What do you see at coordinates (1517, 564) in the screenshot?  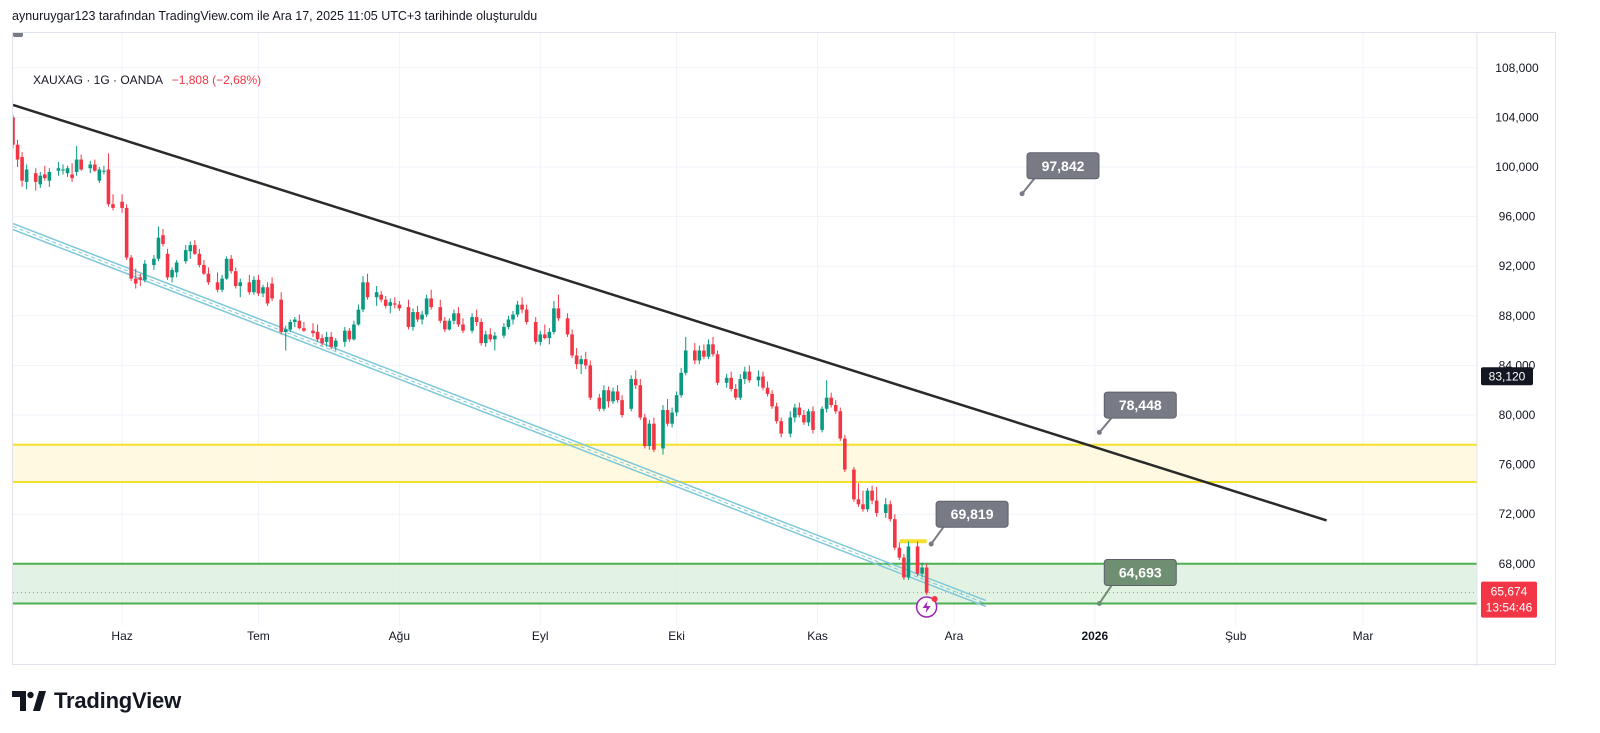 I see `y-tick-label: 68,000` at bounding box center [1517, 564].